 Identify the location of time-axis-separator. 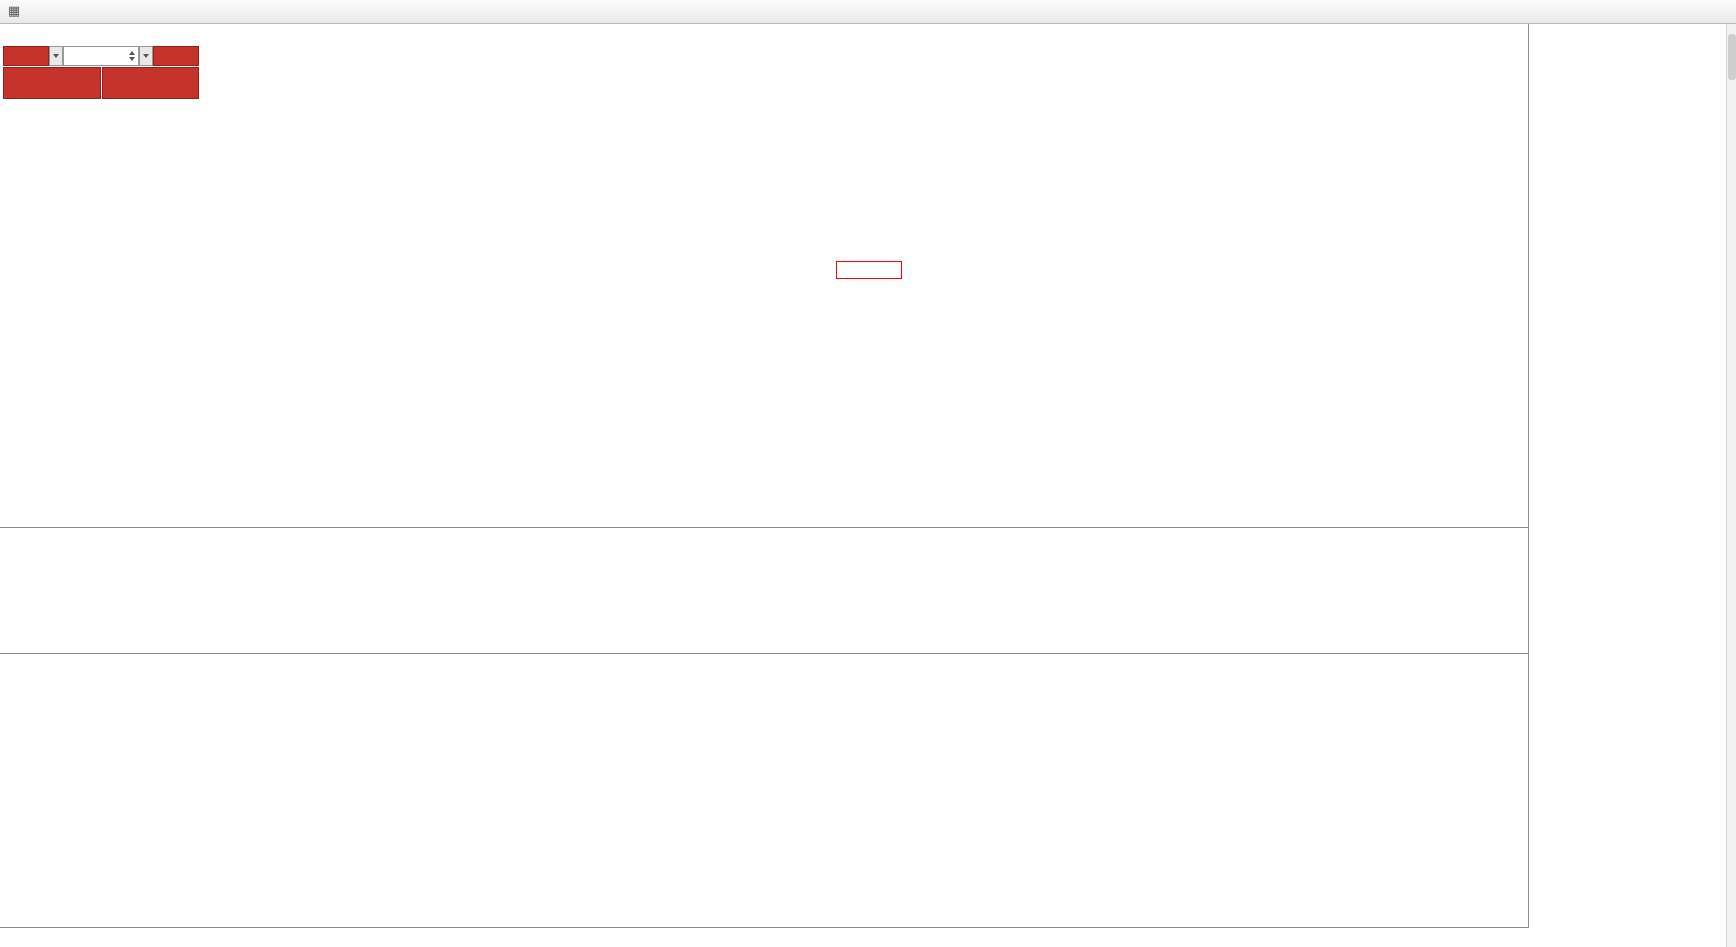
(863, 927).